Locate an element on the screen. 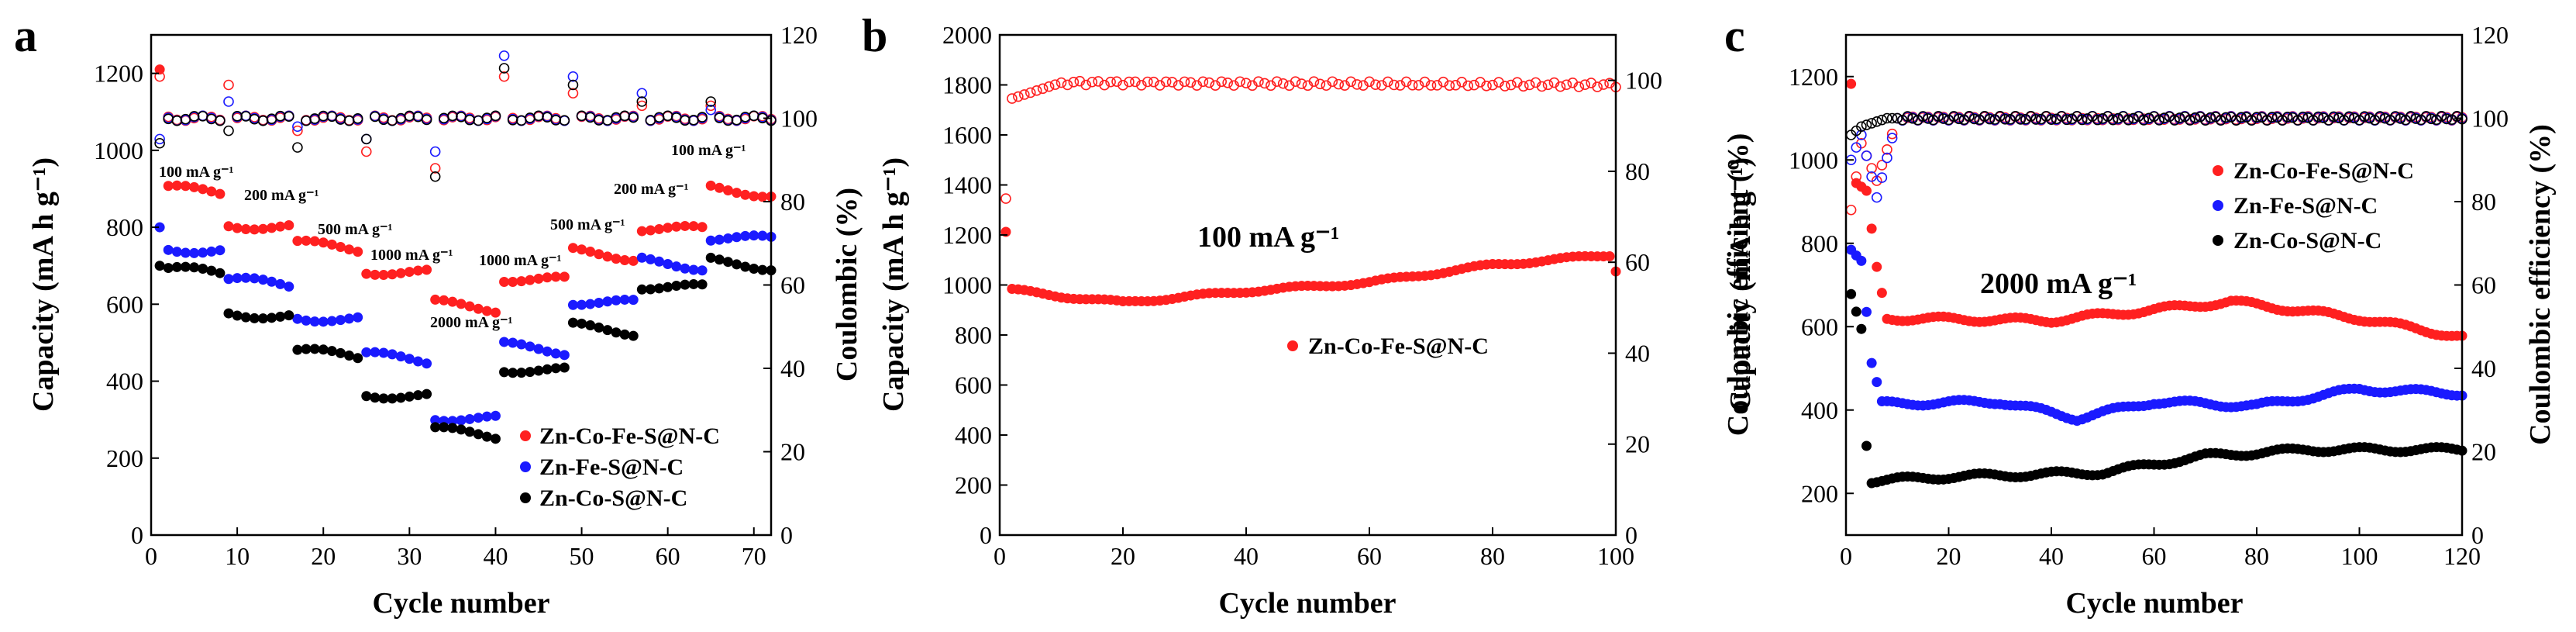  y2-tick-label: 0 is located at coordinates (1631, 535).